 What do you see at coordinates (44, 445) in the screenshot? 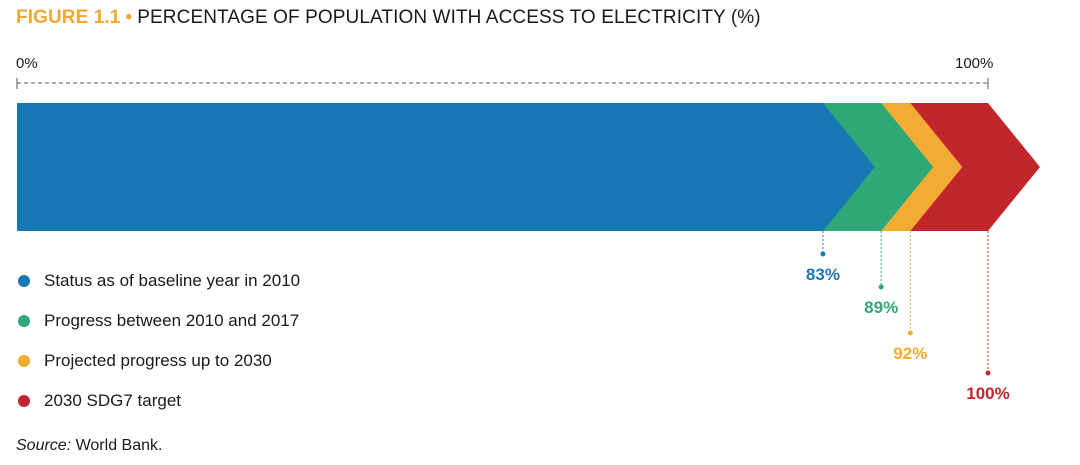
I see `source-label: Source:` at bounding box center [44, 445].